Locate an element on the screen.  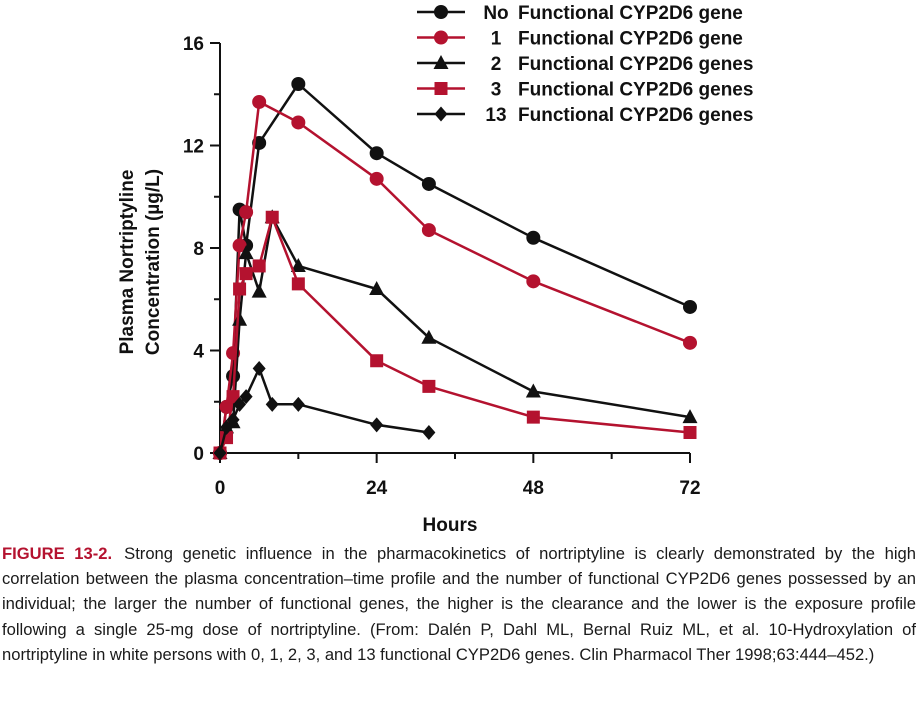
x-tick-label: 24 is located at coordinates (377, 488).